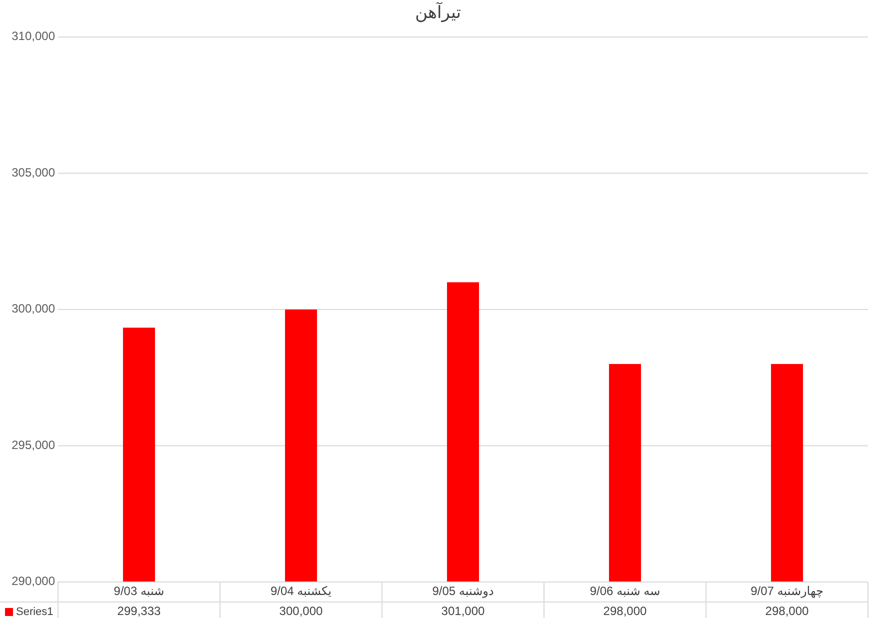  Describe the element at coordinates (34, 581) in the screenshot. I see `y-tick-label: 290,000` at that location.